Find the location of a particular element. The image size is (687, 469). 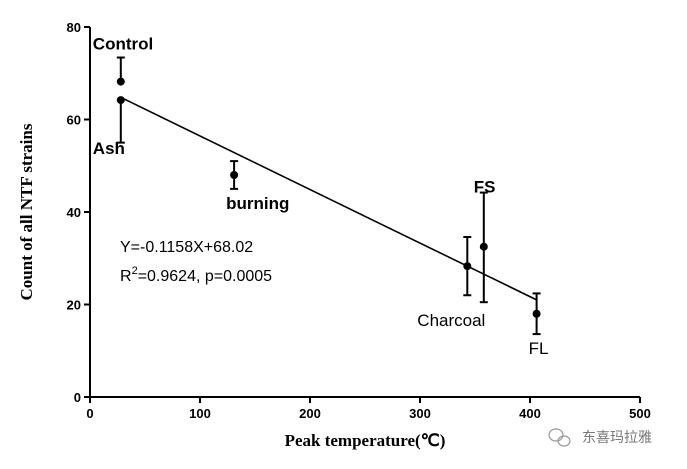

x-tick-label: 500 is located at coordinates (640, 413).